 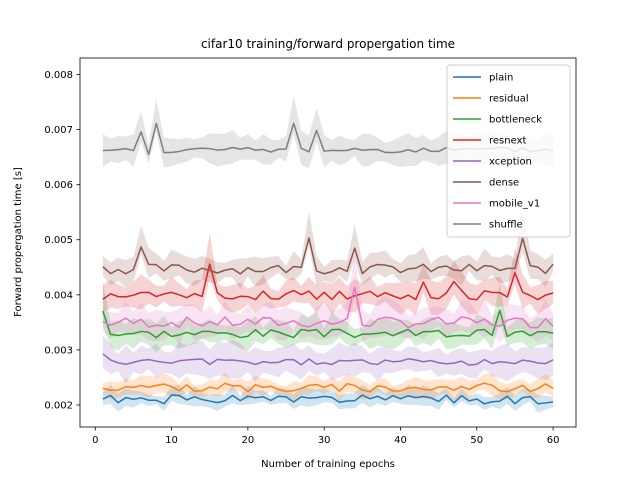 I want to click on band-dense, so click(x=328, y=248).